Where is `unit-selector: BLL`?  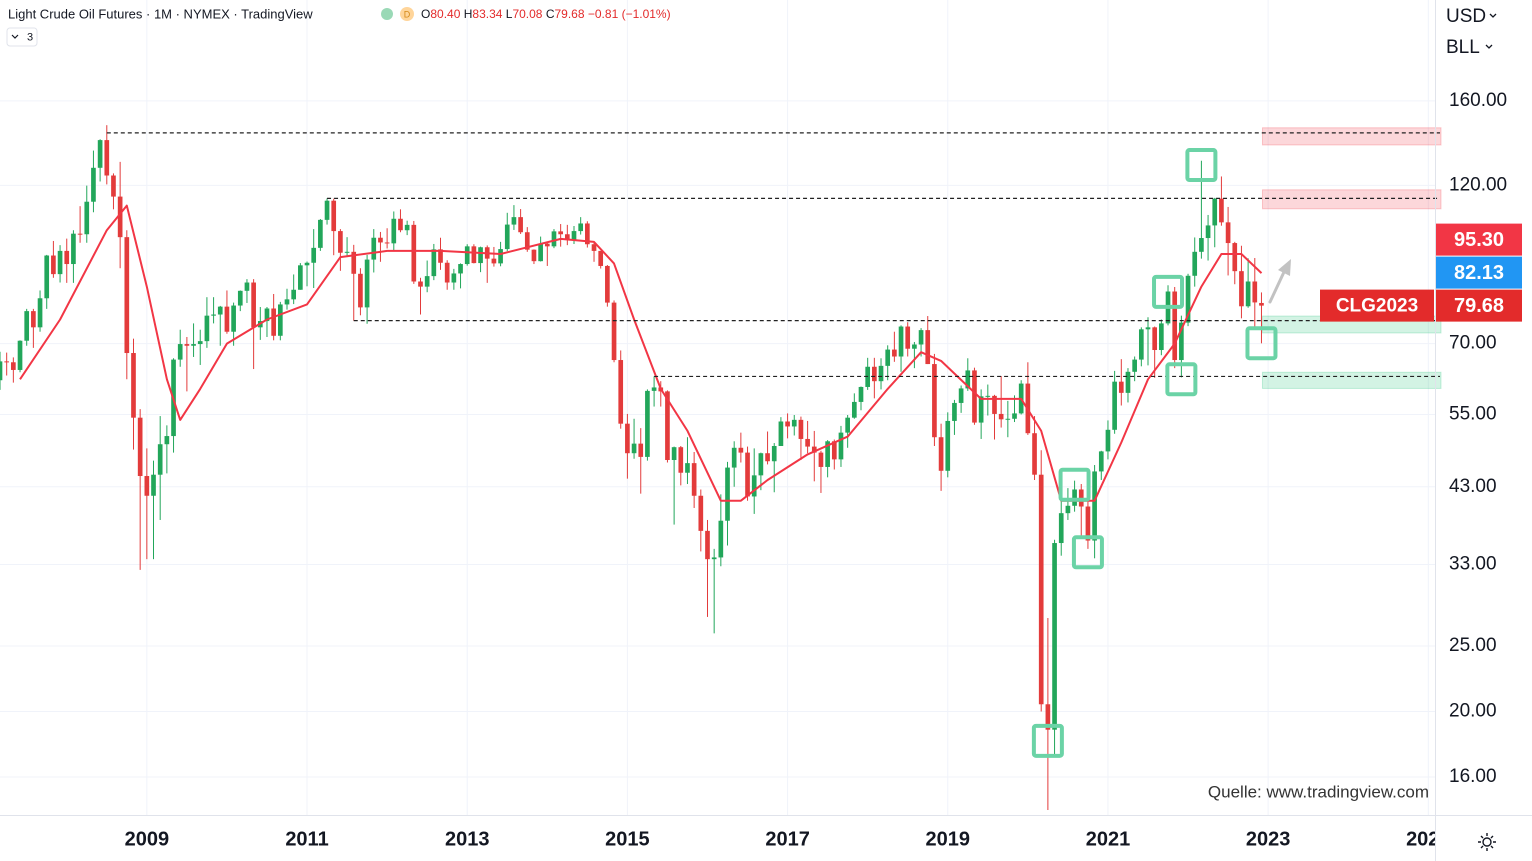 unit-selector: BLL is located at coordinates (1469, 47).